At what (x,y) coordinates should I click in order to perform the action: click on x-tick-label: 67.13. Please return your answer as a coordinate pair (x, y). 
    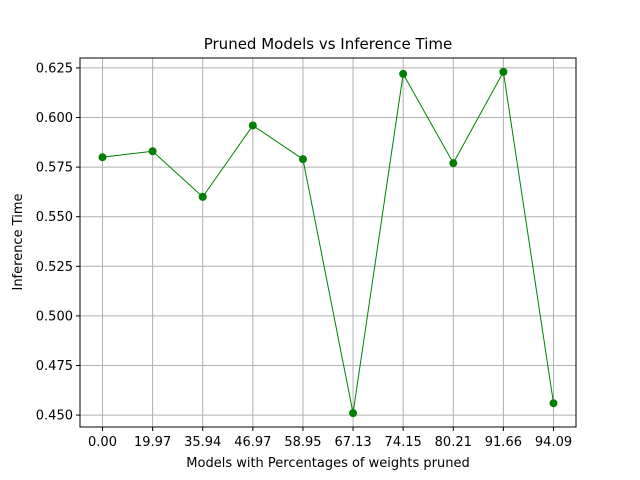
    Looking at the image, I should click on (352, 442).